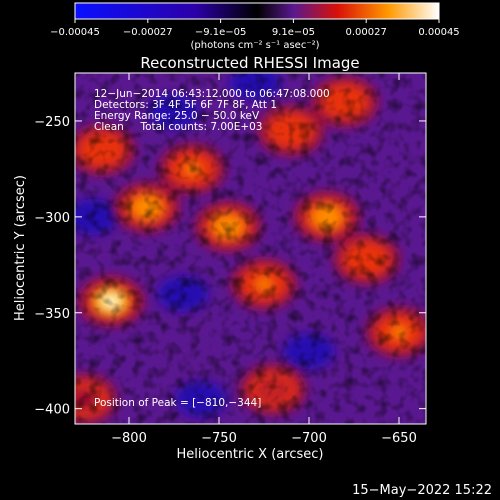  Describe the element at coordinates (148, 32) in the screenshot. I see `colorbar-tick-label: −0.00027` at that location.